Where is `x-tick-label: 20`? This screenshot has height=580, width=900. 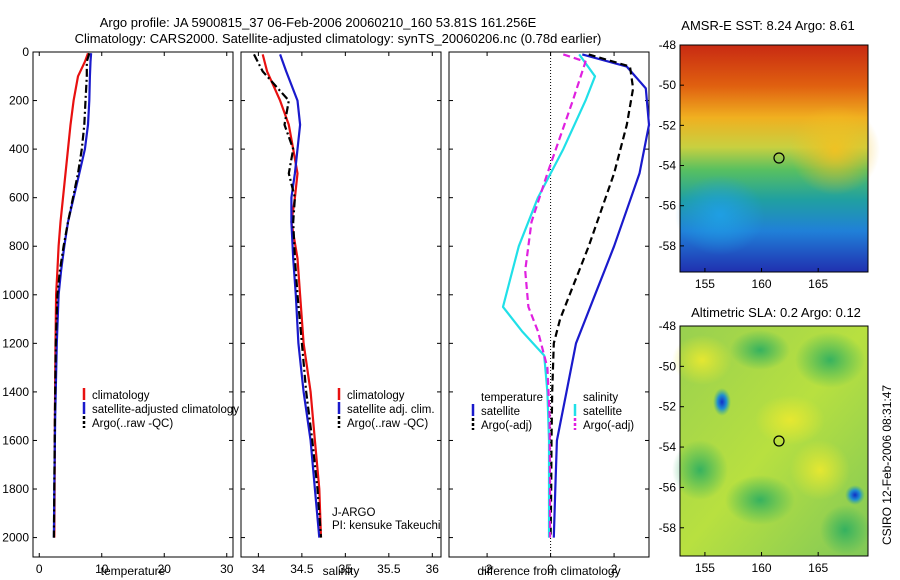
x-tick-label: 20 is located at coordinates (165, 569).